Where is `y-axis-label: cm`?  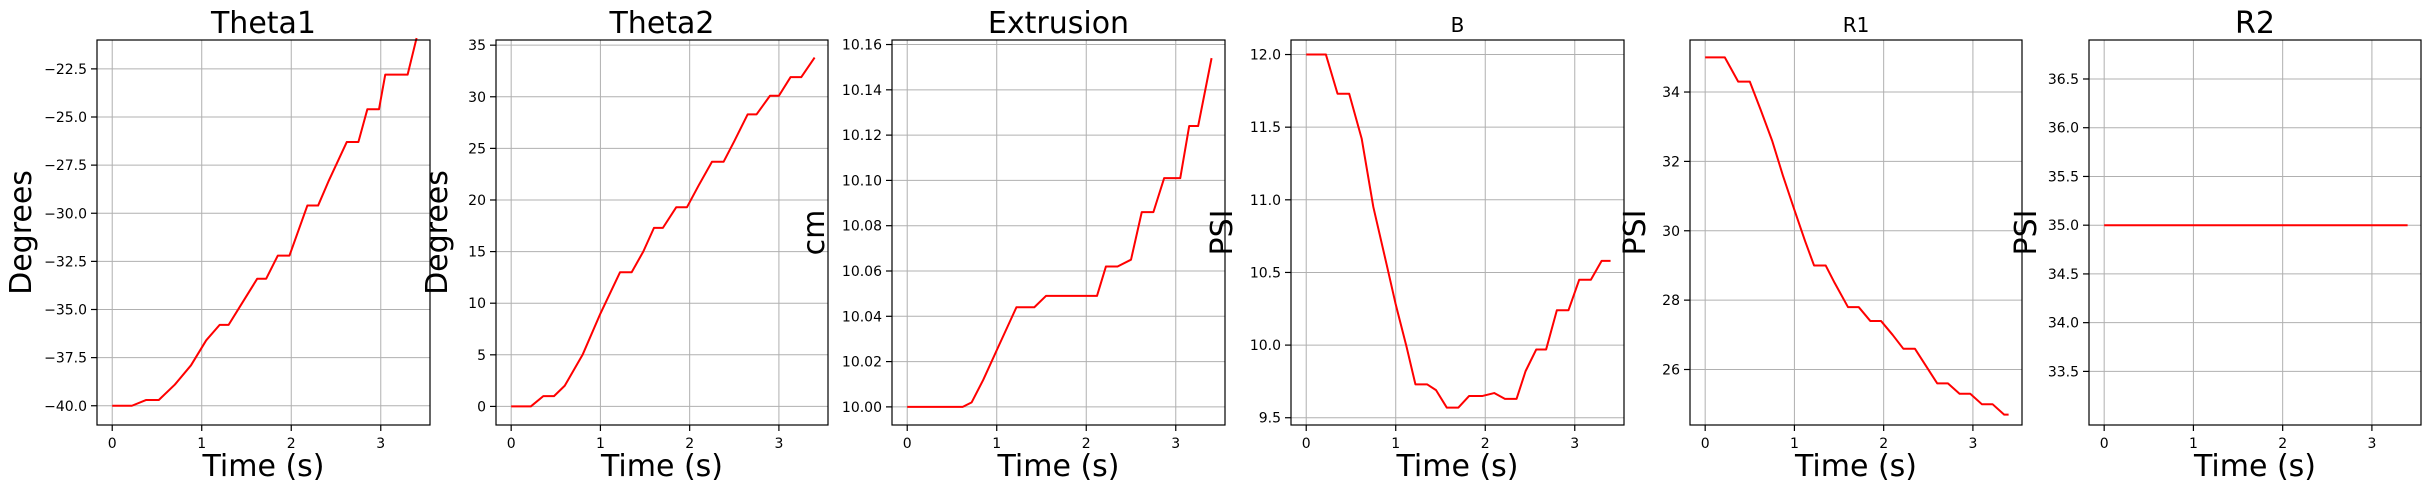
y-axis-label: cm is located at coordinates (814, 233).